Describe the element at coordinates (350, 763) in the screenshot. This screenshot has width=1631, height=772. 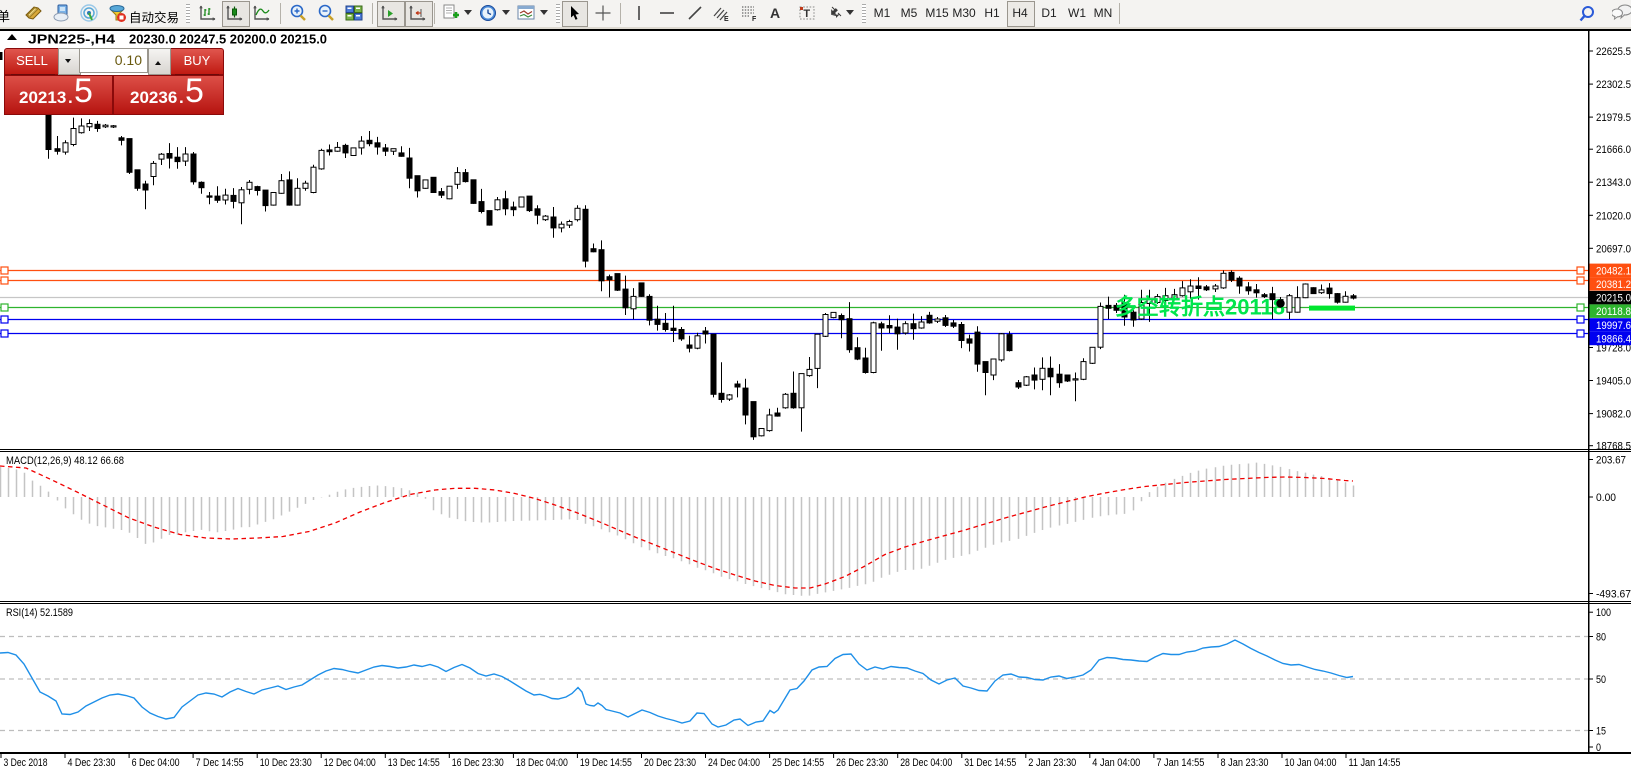
I see `svg-text: 12 Dec 04:00` at that location.